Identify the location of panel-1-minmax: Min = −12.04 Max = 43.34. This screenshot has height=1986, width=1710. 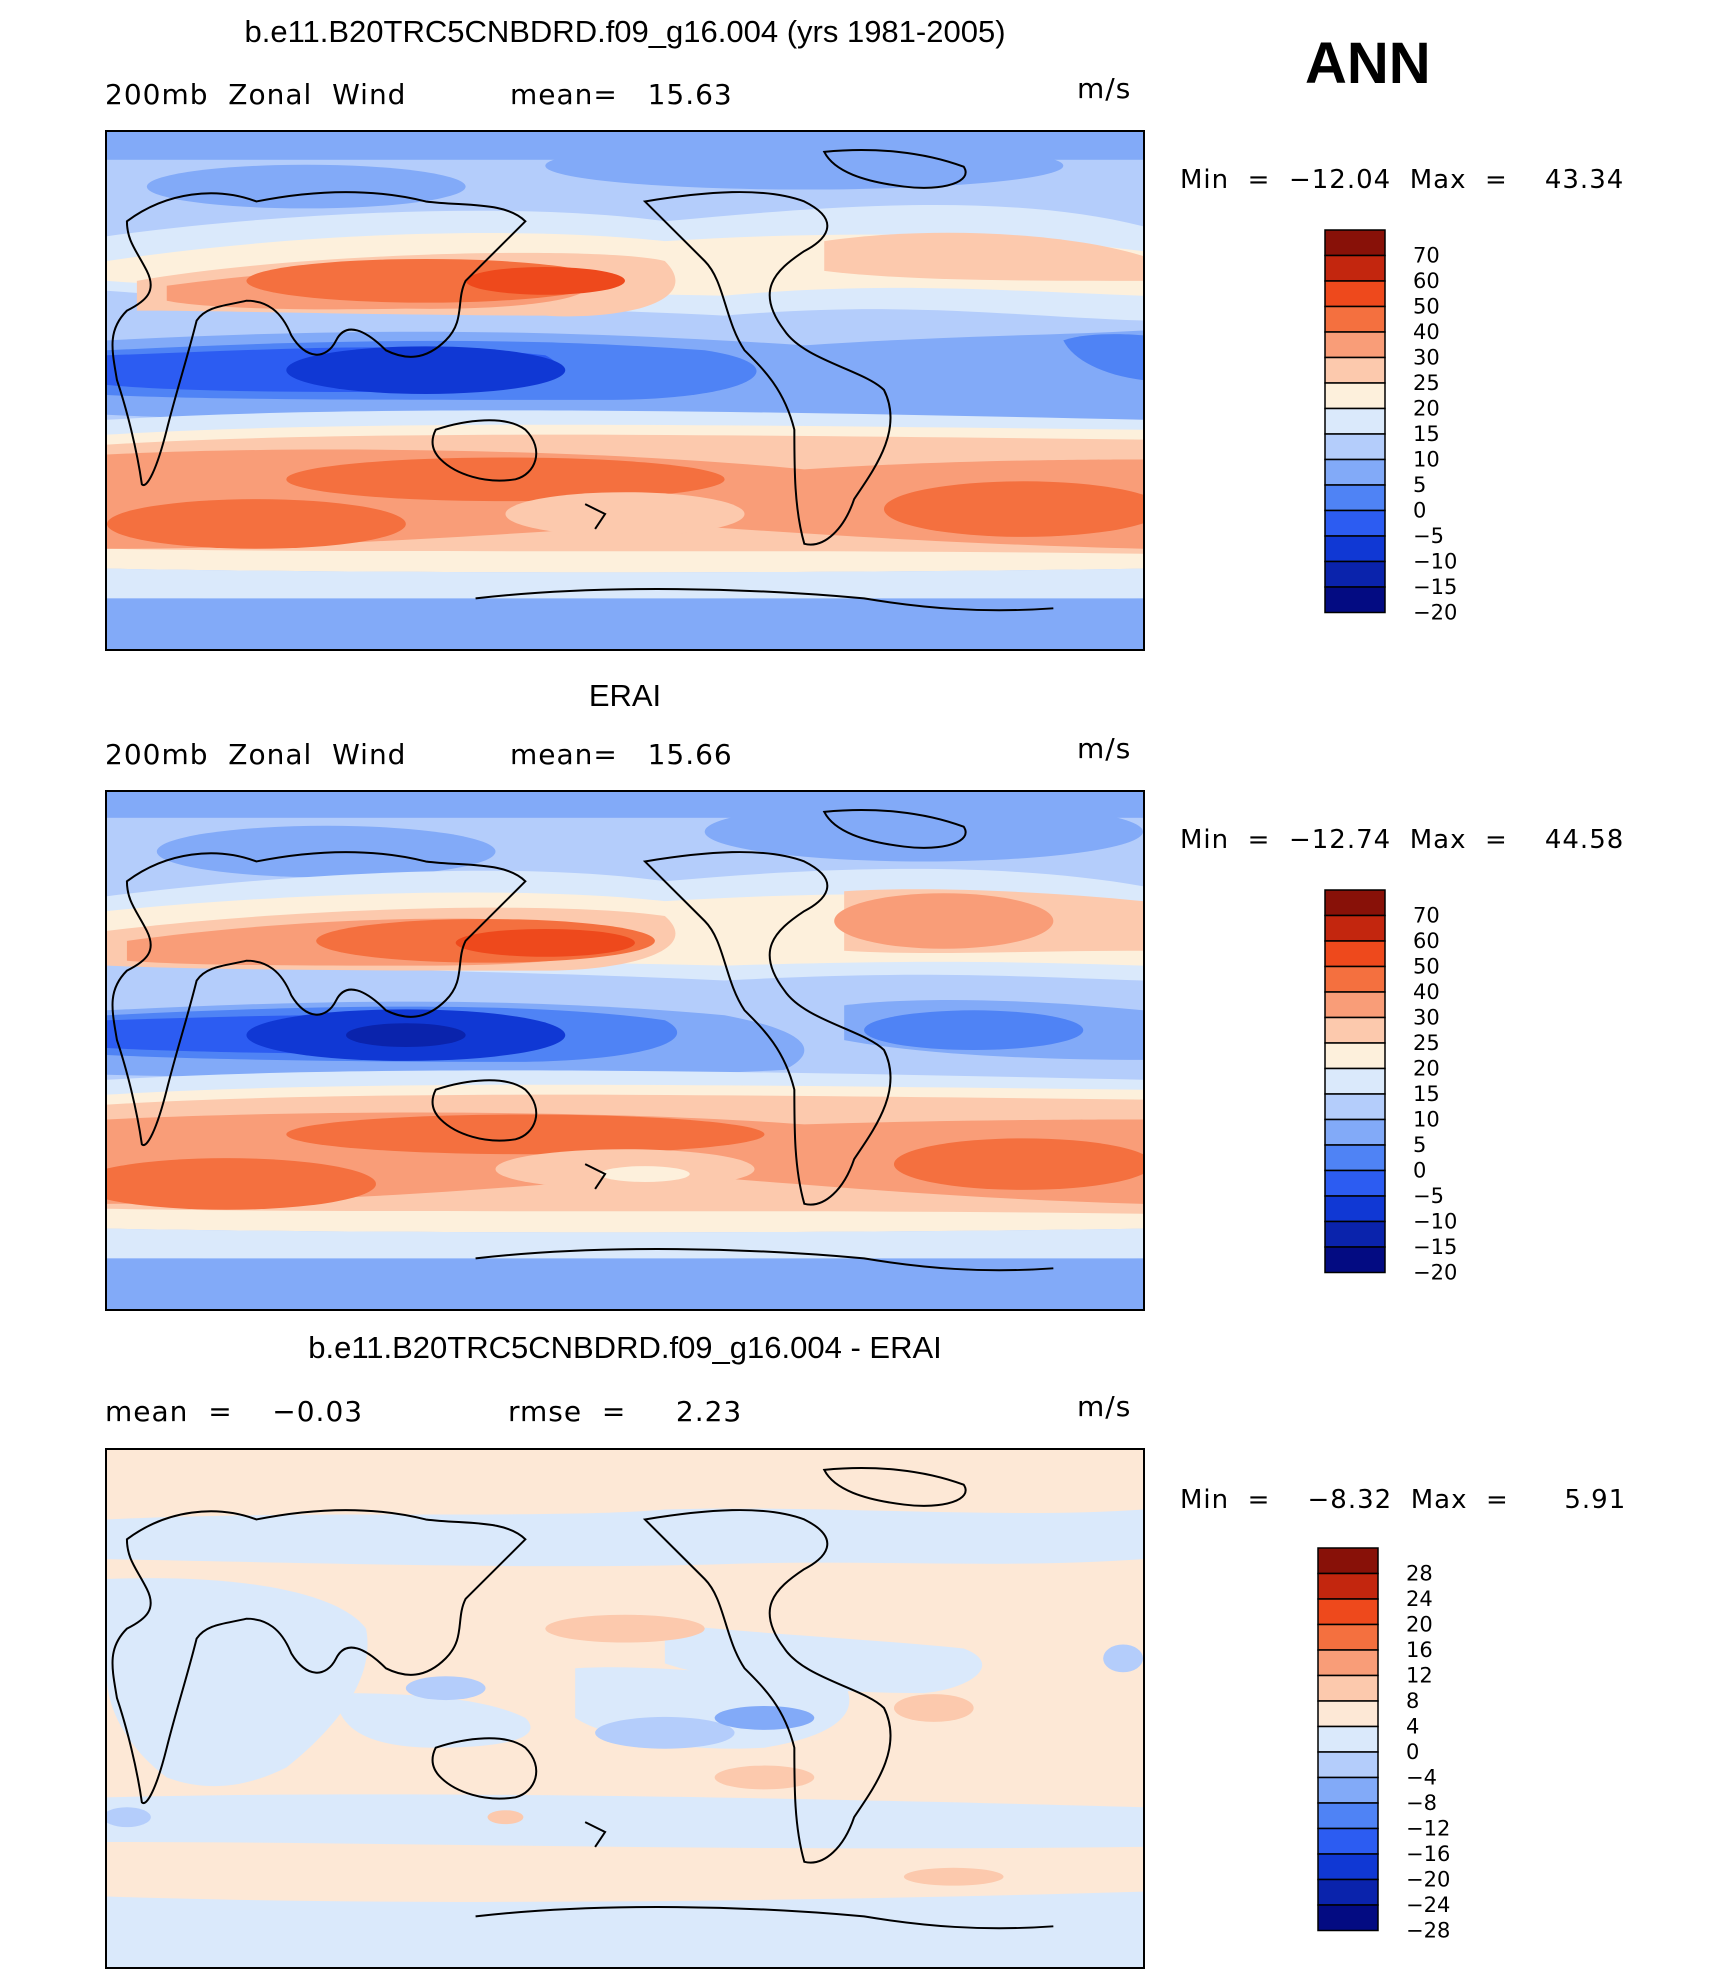
(1402, 180).